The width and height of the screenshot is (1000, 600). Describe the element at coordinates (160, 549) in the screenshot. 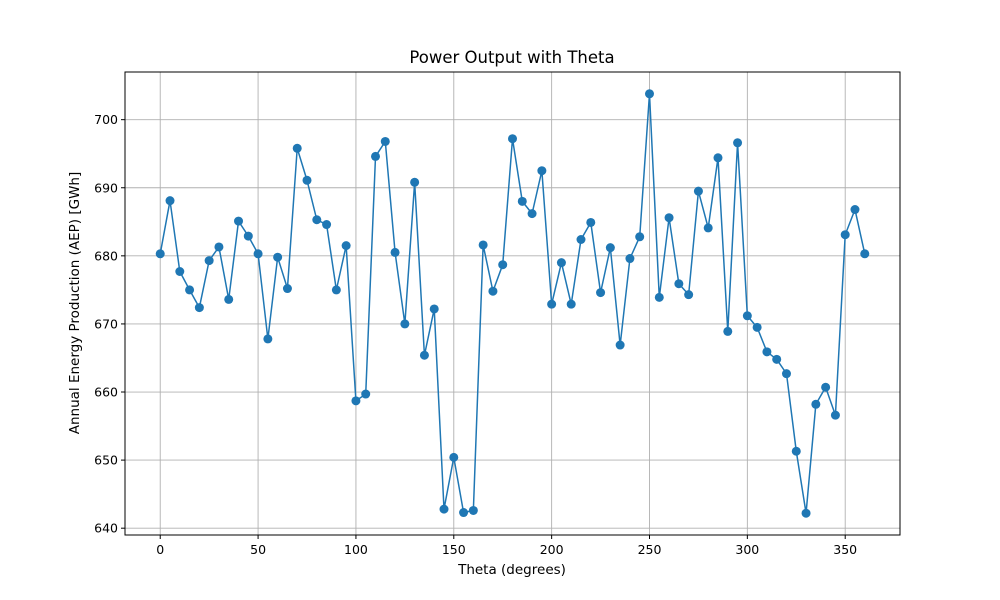

I see `x-tick-label: 0` at that location.